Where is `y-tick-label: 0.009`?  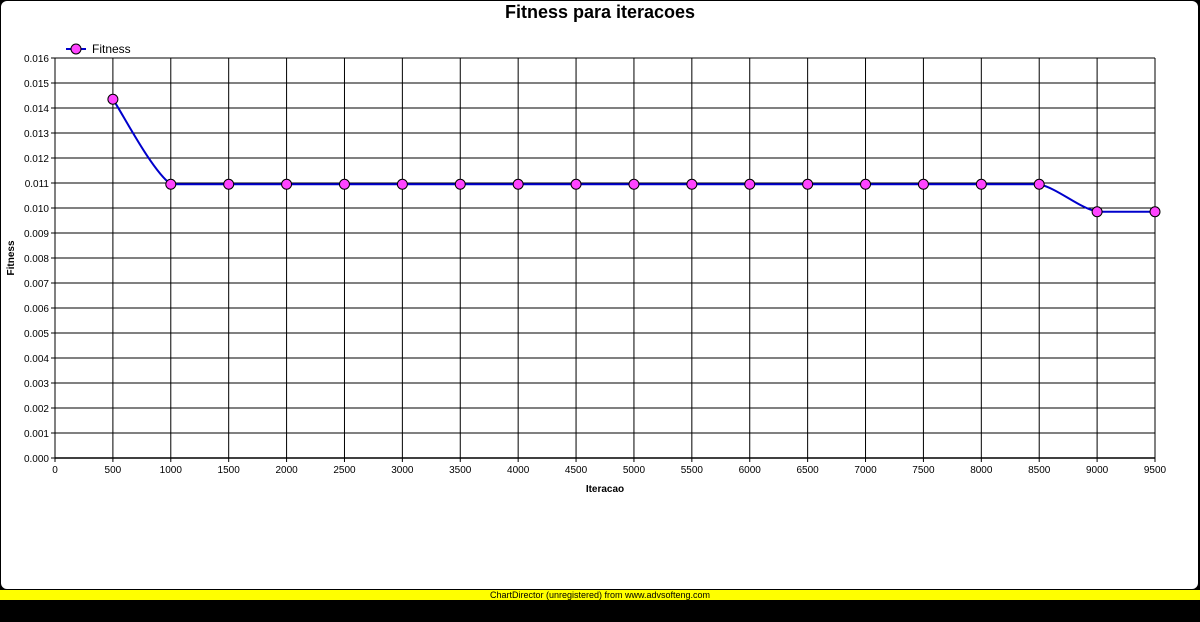
y-tick-label: 0.009 is located at coordinates (36, 234).